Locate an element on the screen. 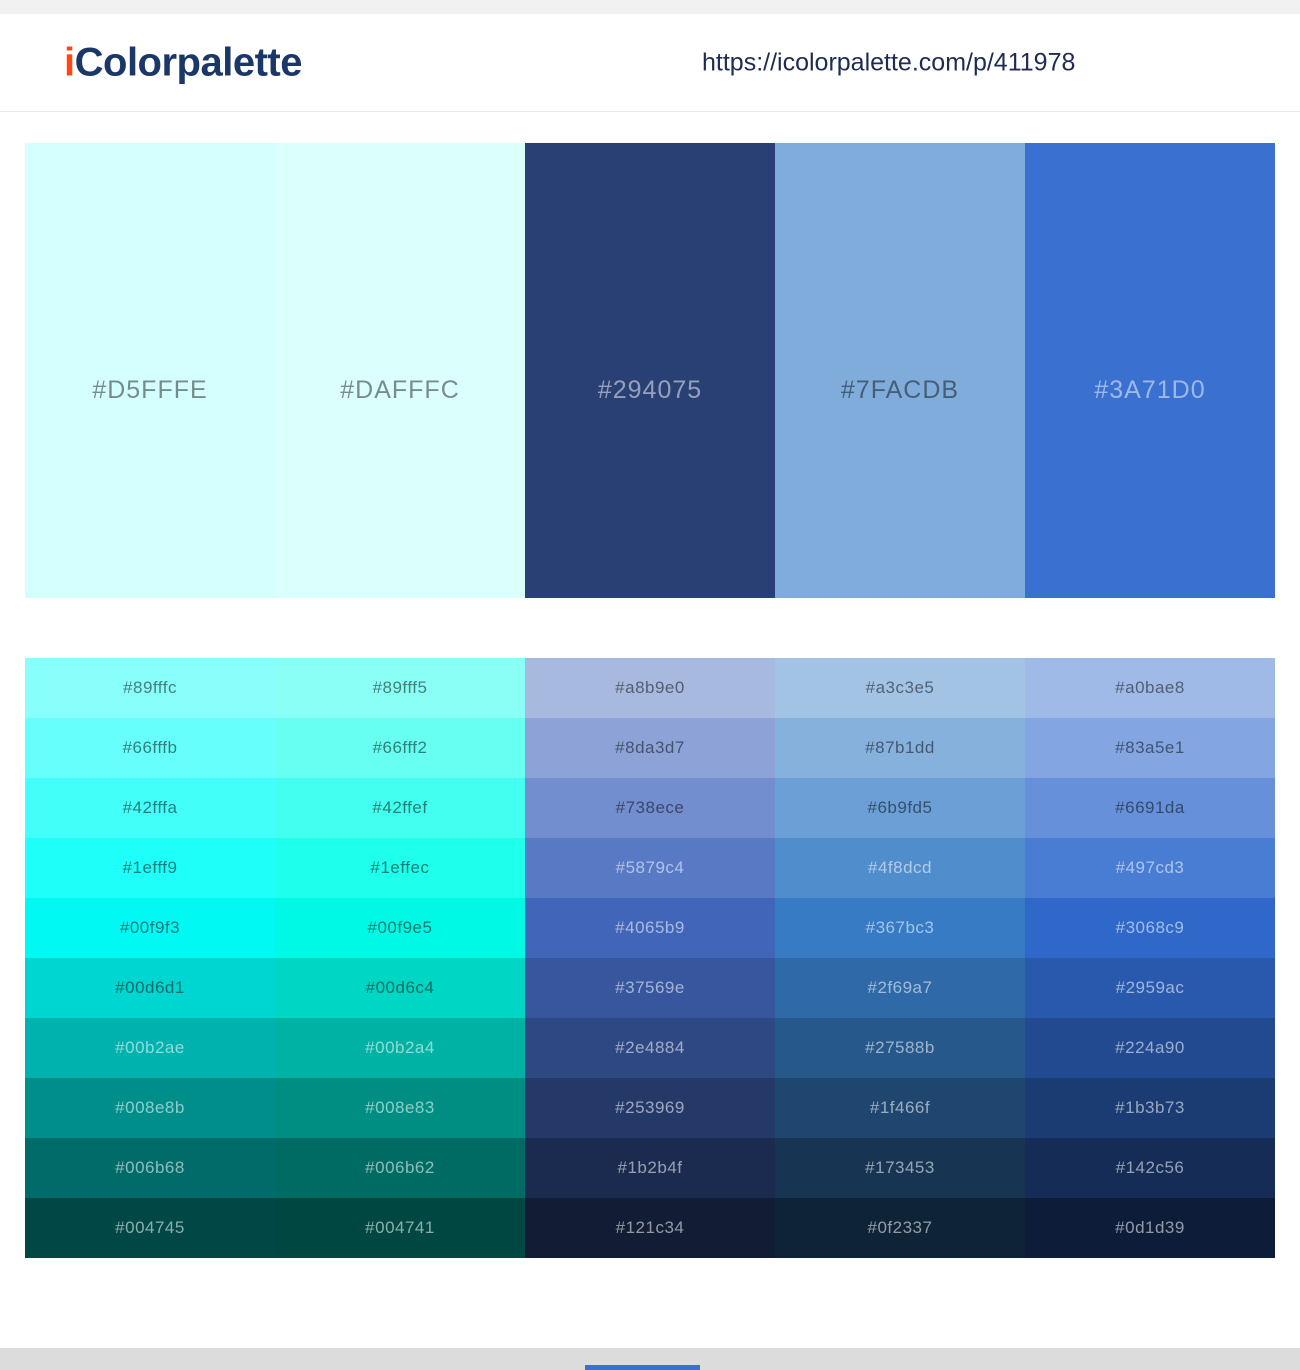  shade-cell: #66fff2 is located at coordinates (400, 748).